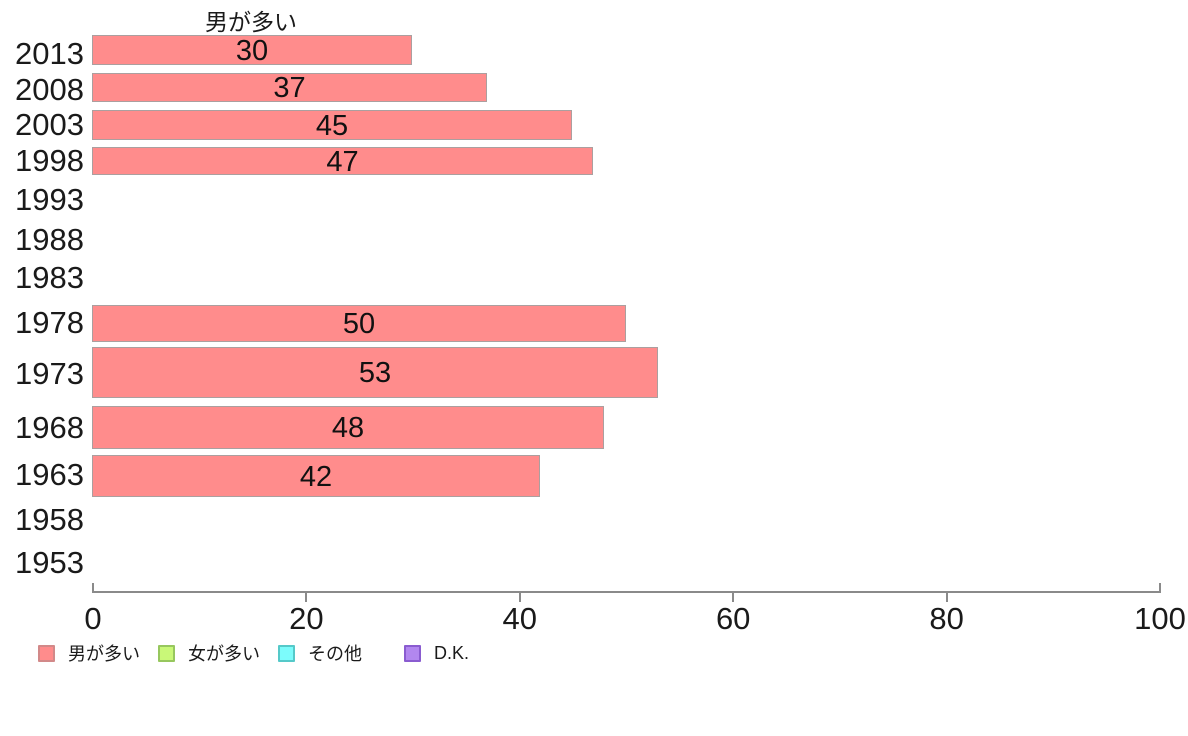 The image size is (1188, 736). Describe the element at coordinates (49, 89) in the screenshot. I see `y-axis-category-label: 2008` at that location.